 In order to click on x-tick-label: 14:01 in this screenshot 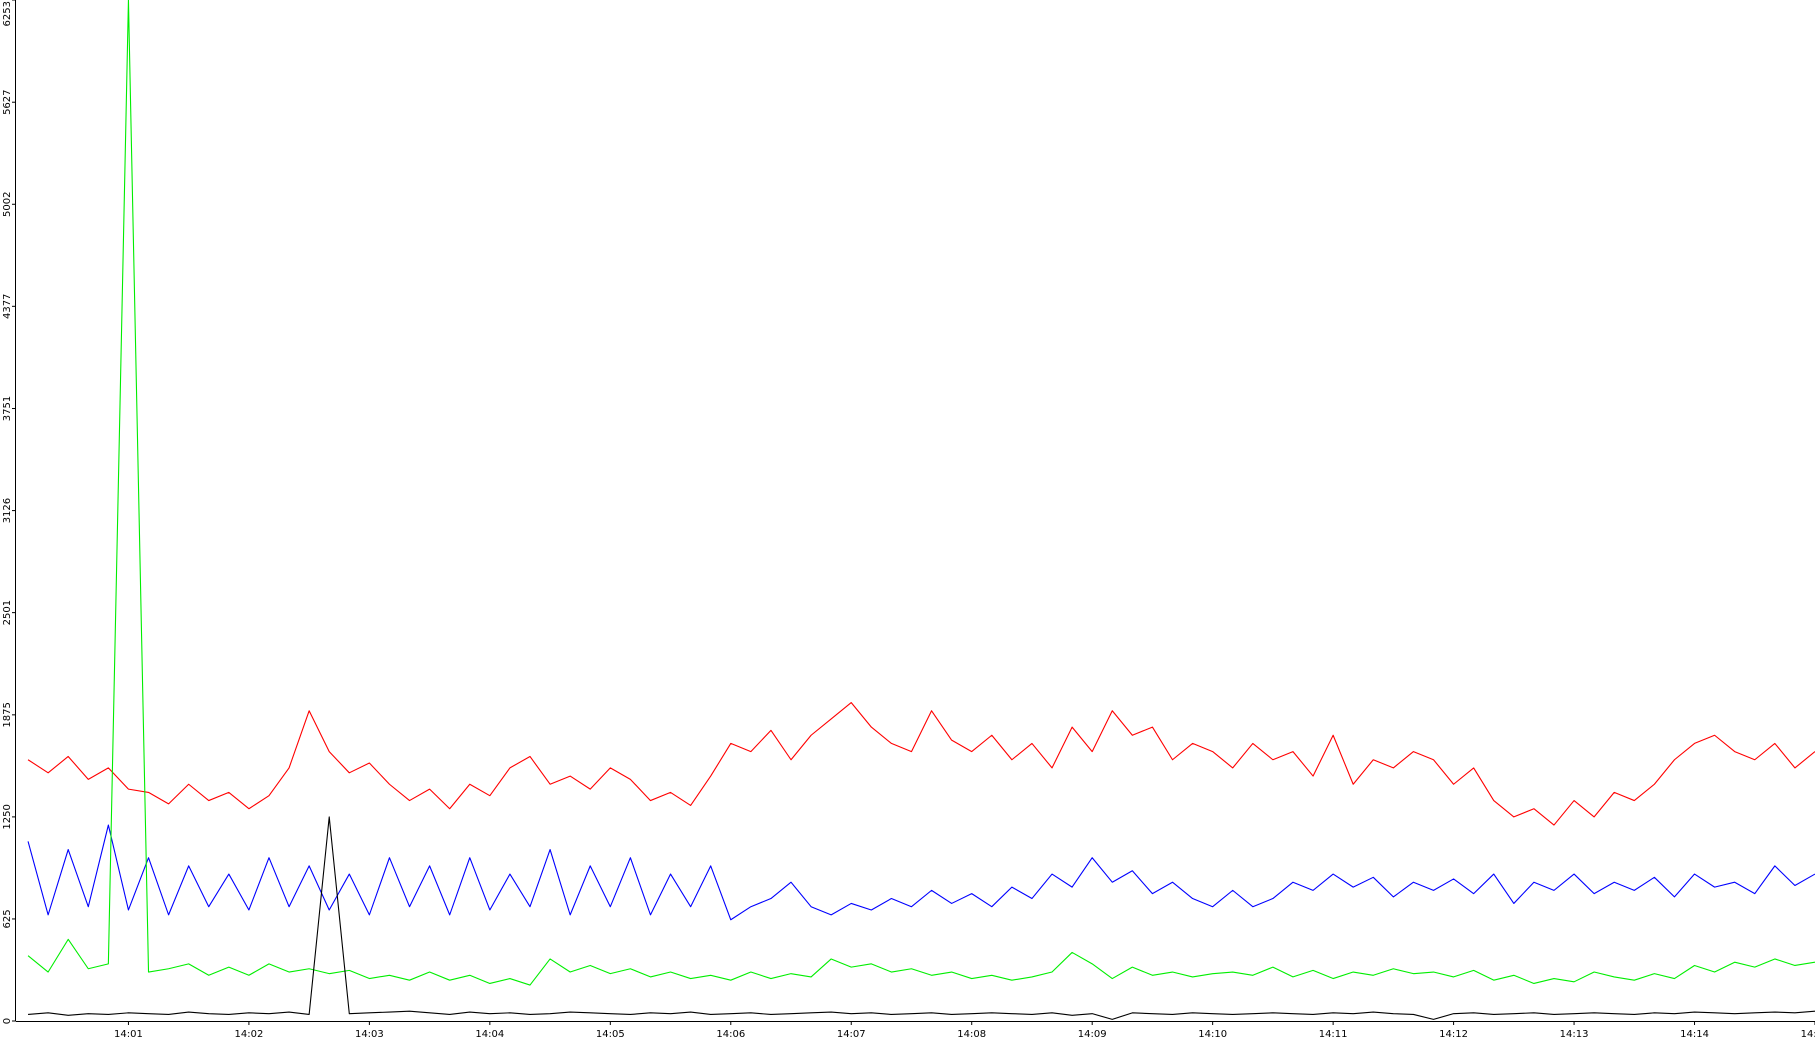, I will do `click(128, 1034)`.